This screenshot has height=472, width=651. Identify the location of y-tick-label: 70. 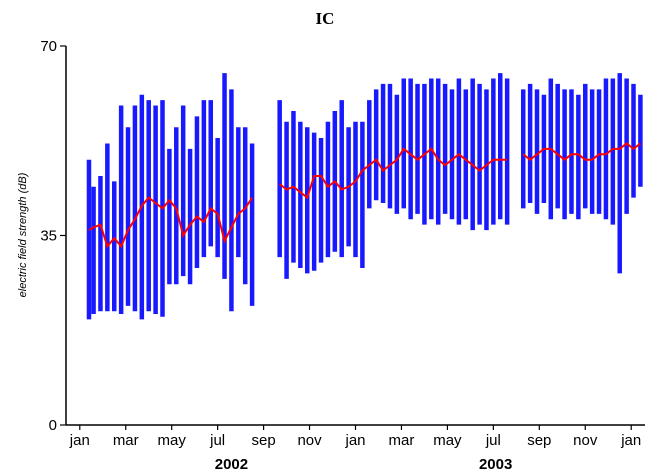
(48, 46).